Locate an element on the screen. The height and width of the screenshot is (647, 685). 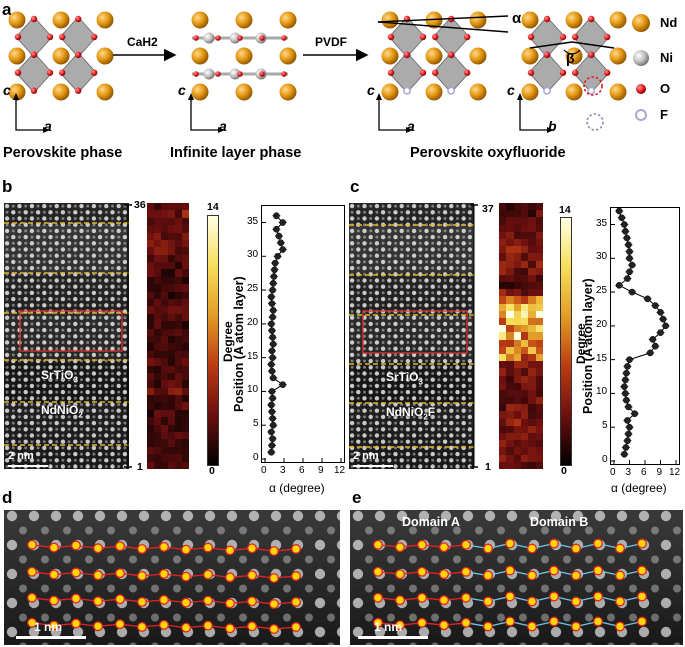
x-tick-label: 12 is located at coordinates (675, 472).